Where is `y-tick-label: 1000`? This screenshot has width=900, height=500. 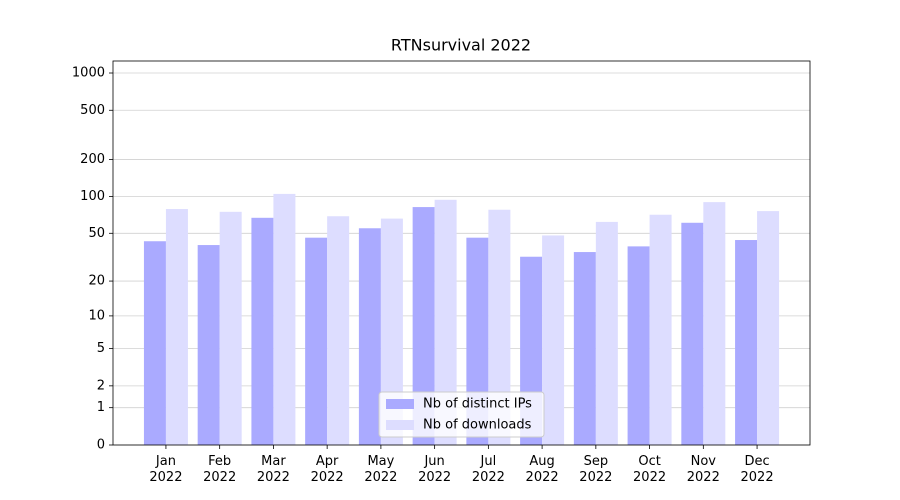
y-tick-label: 1000 is located at coordinates (88, 73).